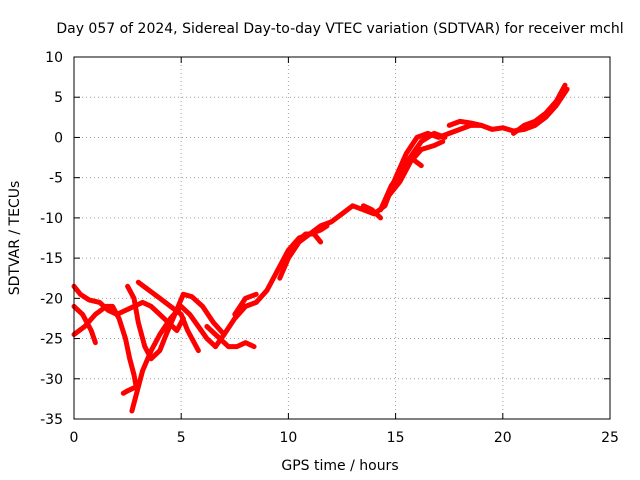 This screenshot has width=640, height=480. What do you see at coordinates (503, 438) in the screenshot?
I see `x-tick-label: 20` at bounding box center [503, 438].